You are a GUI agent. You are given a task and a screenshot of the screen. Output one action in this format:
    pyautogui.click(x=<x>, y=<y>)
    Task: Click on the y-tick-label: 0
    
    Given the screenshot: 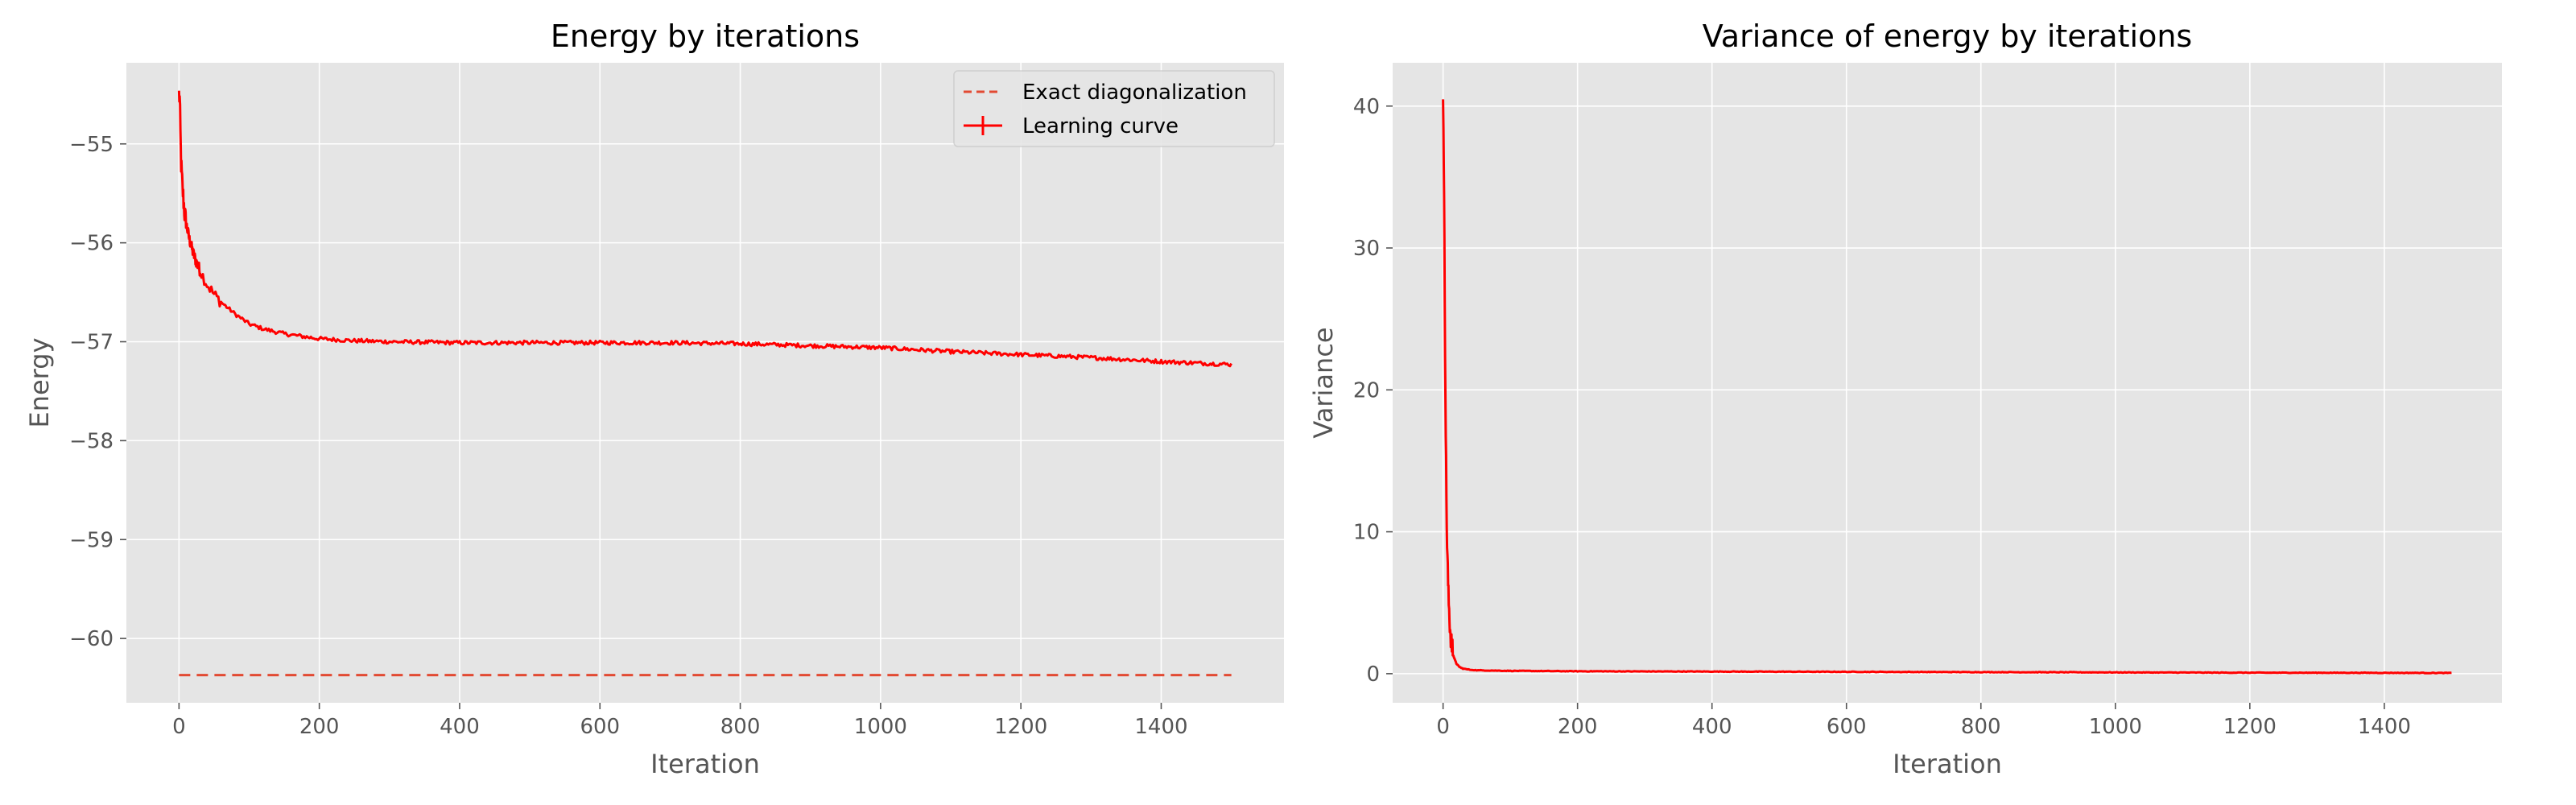 What is the action you would take?
    pyautogui.click(x=1373, y=675)
    